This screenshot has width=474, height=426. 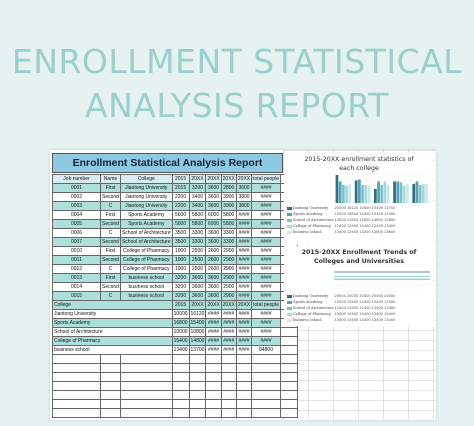 I want to click on table-cell: business school, so click(x=146, y=287).